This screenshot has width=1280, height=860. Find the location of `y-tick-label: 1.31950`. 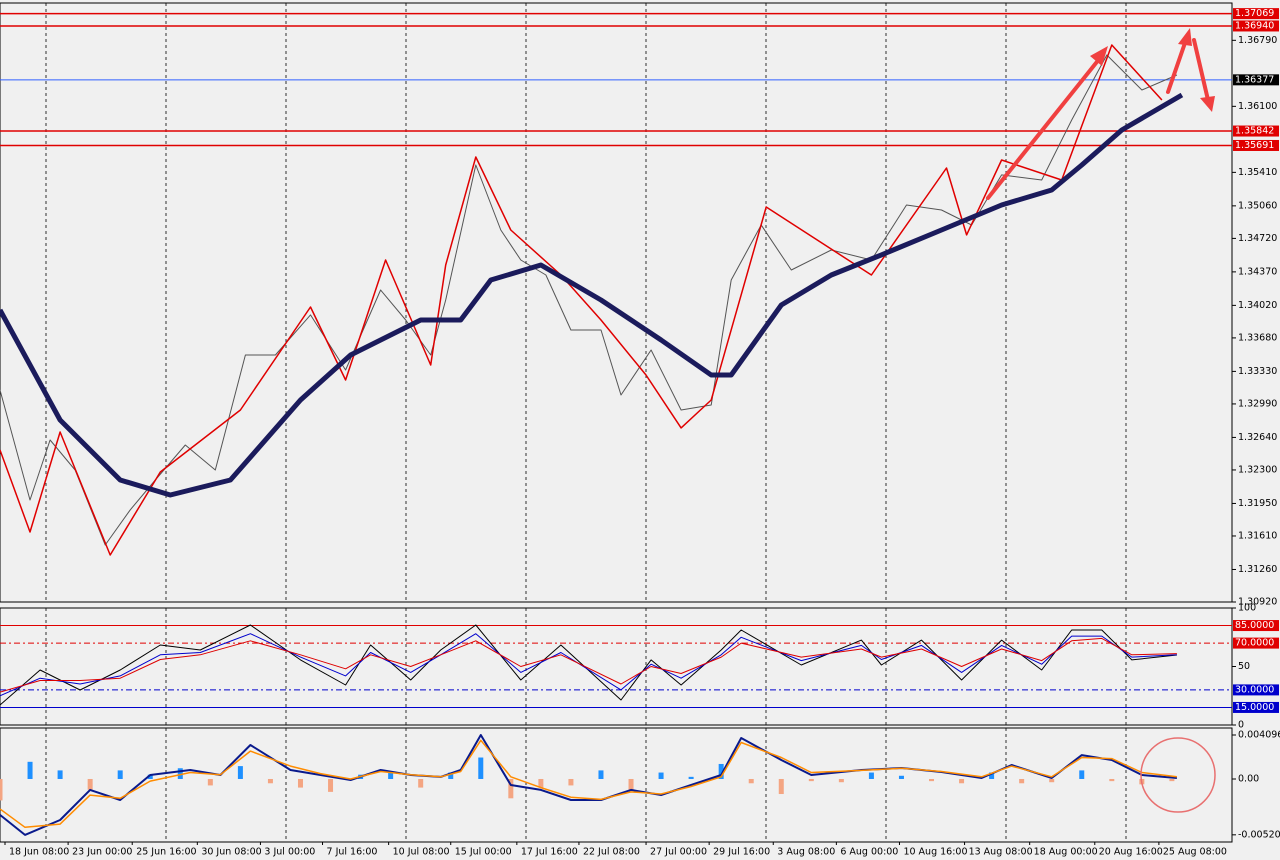

y-tick-label: 1.31950 is located at coordinates (1257, 503).